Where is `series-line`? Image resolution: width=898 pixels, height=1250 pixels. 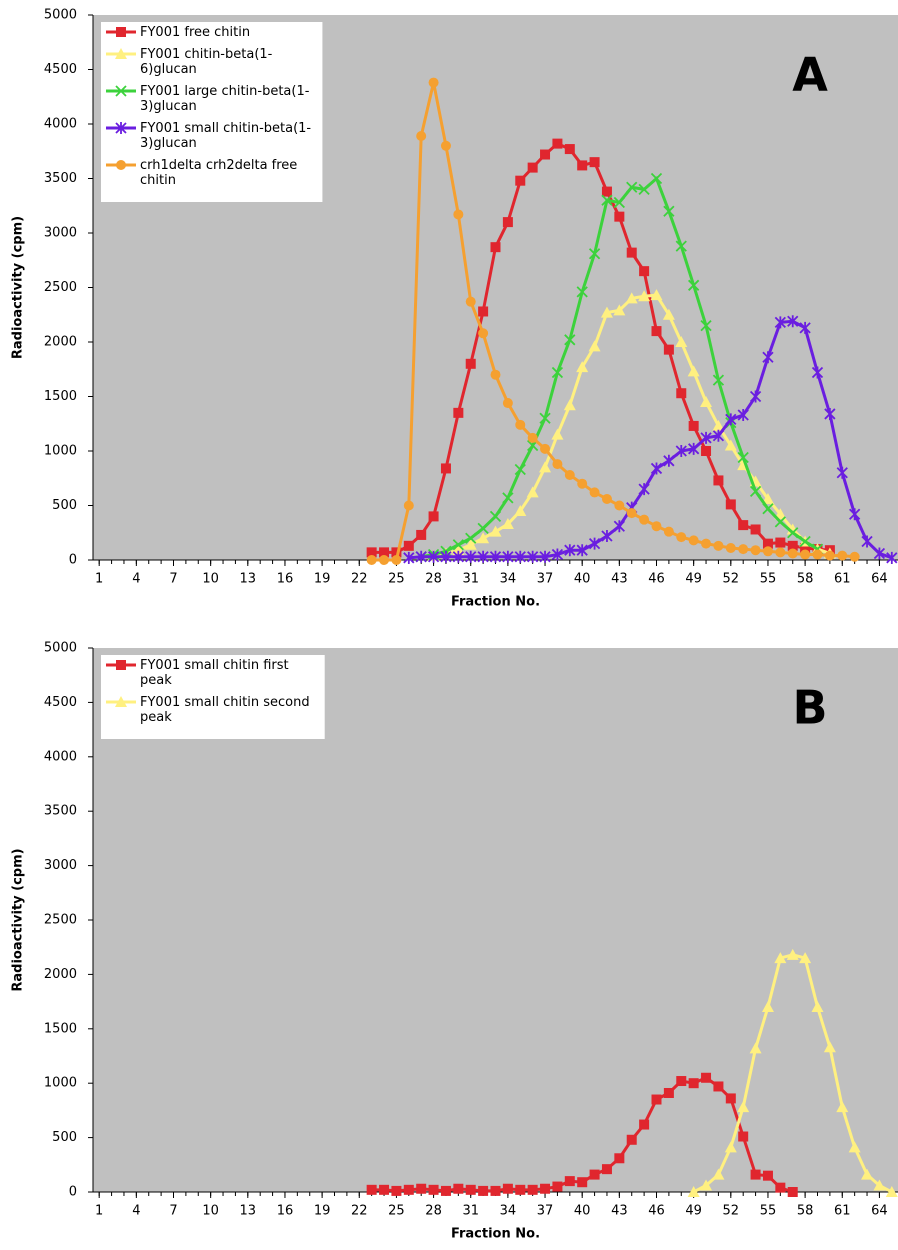 series-line is located at coordinates (650, 439).